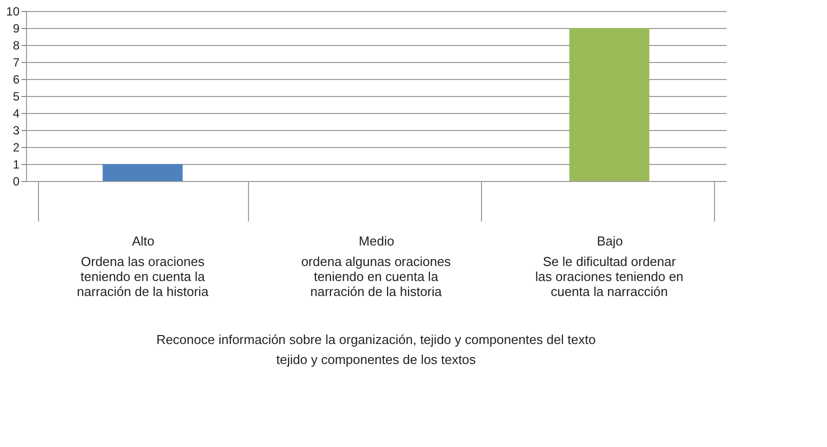 The width and height of the screenshot is (827, 447). I want to click on text: ordena algunas oraciones teniendo en cuenta la narración de la historia, so click(376, 276).